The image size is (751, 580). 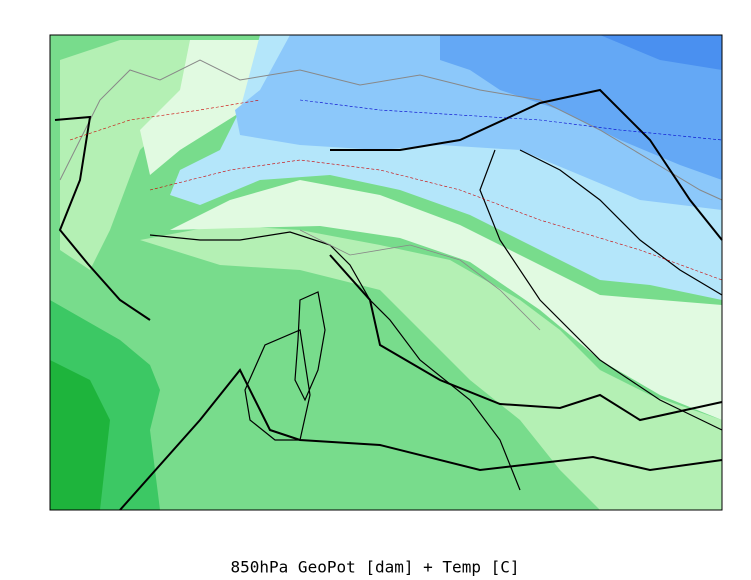 What do you see at coordinates (375, 567) in the screenshot?
I see `title: 850hPa GeoPot [dam] + Temp [C]` at bounding box center [375, 567].